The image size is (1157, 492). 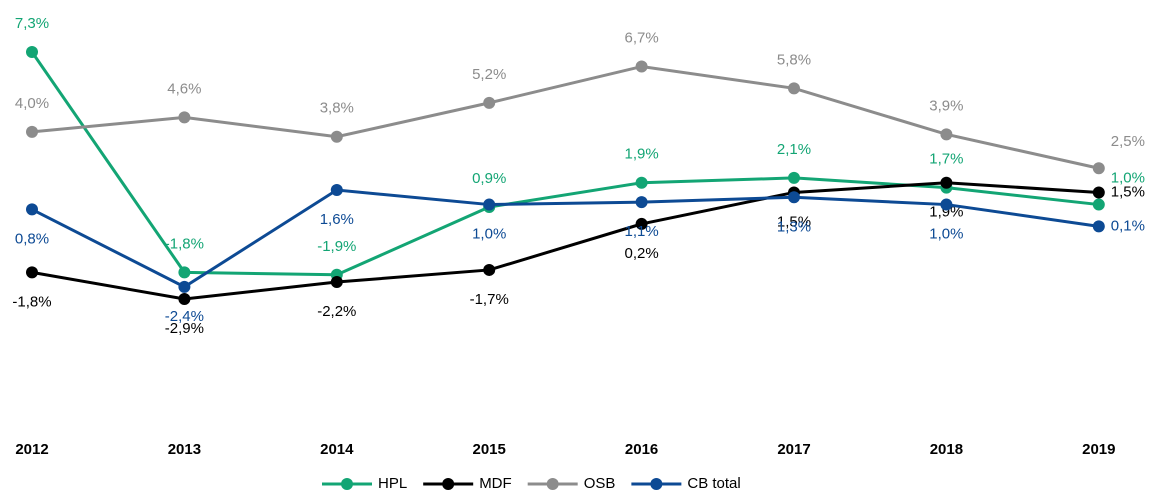 What do you see at coordinates (794, 226) in the screenshot?
I see `data-label: 1,3%` at bounding box center [794, 226].